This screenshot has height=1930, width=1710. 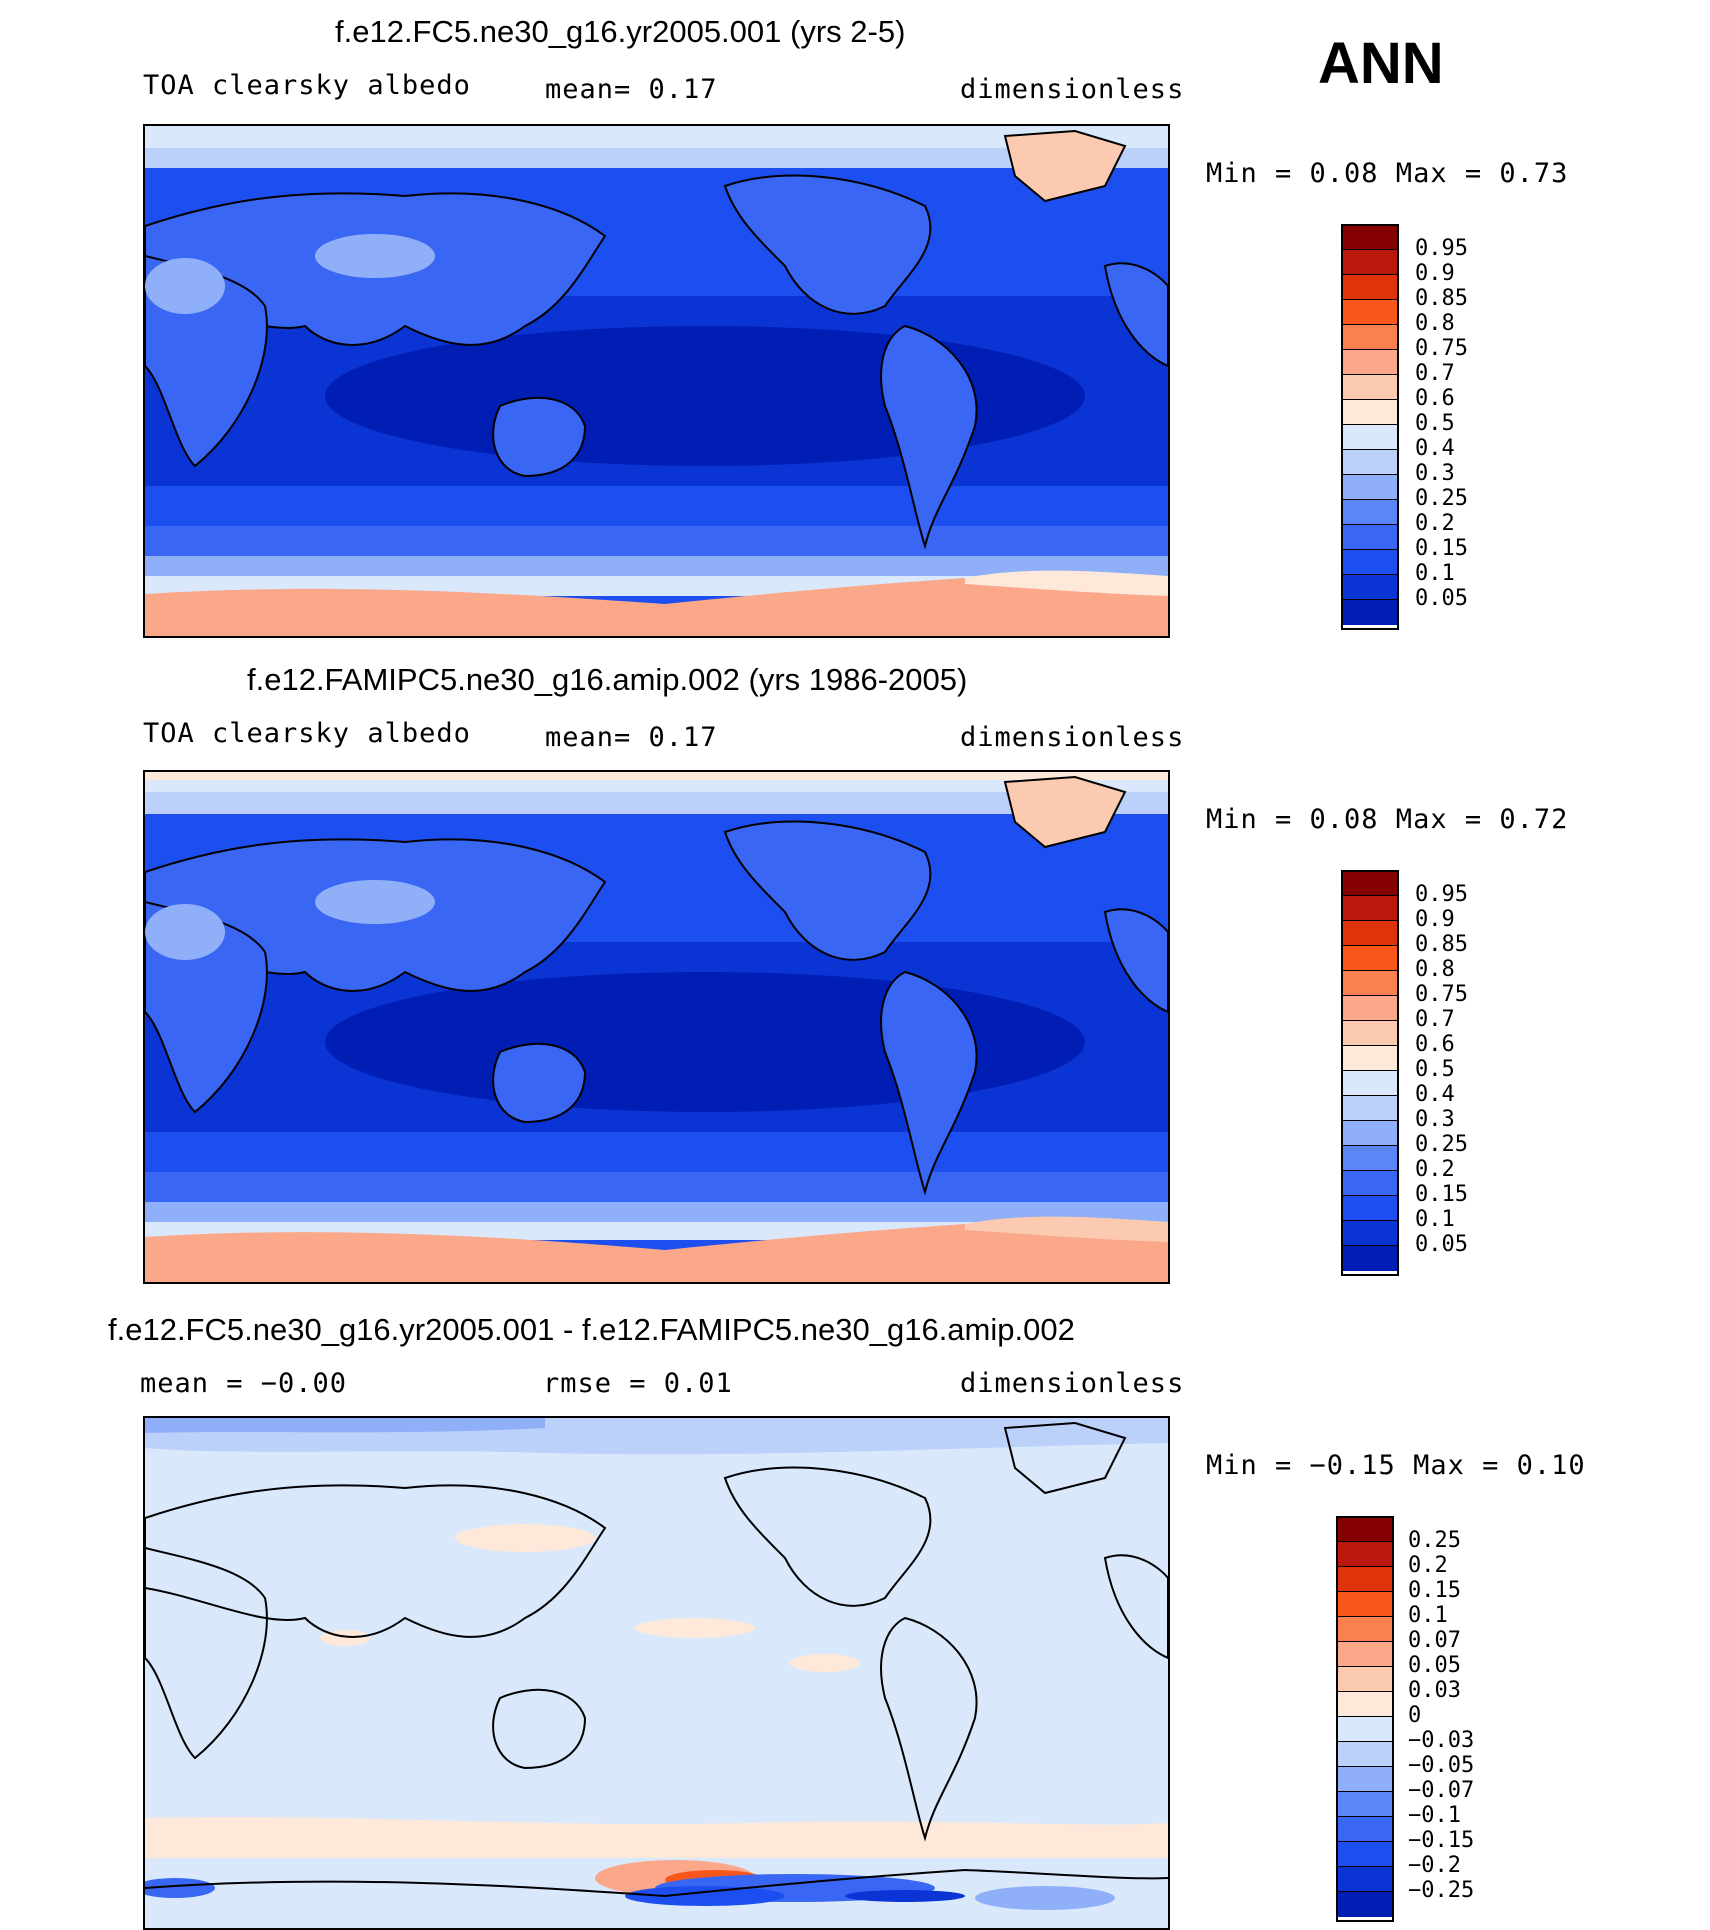 I want to click on variable-label-control: TOA clearsky albedo, so click(x=307, y=733).